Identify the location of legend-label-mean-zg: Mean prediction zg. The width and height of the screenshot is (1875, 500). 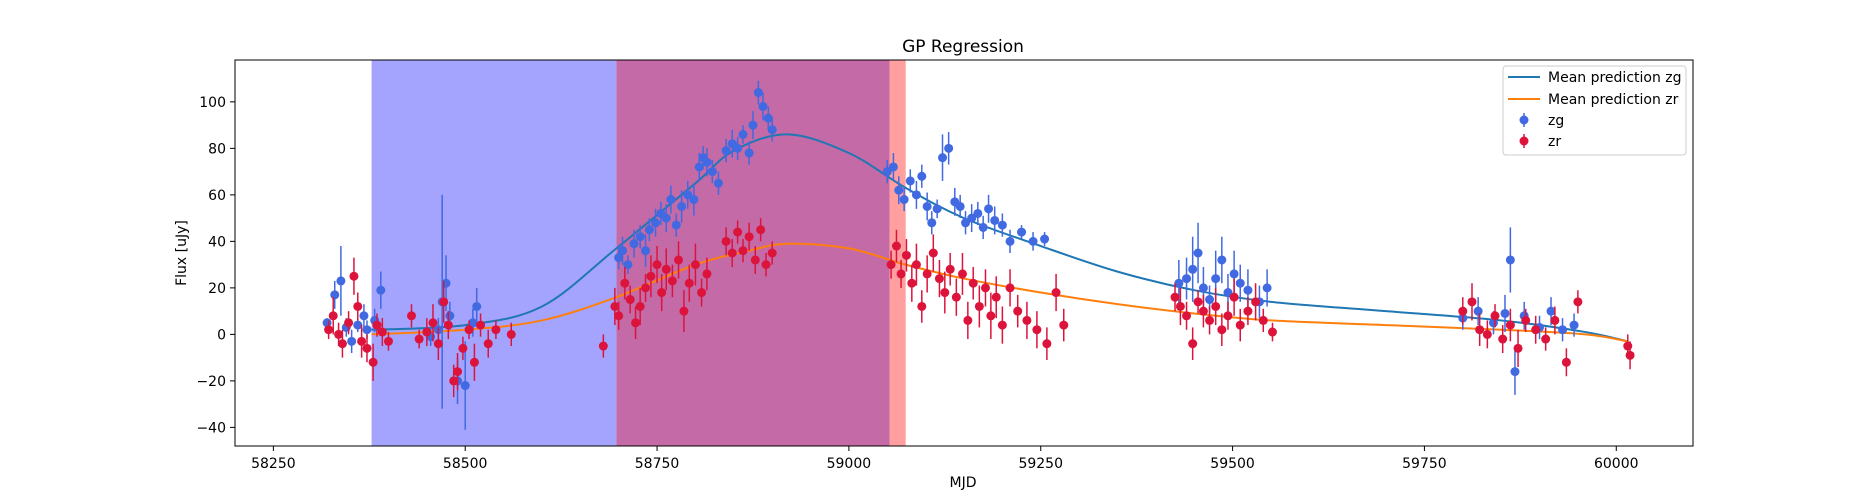
(1615, 78).